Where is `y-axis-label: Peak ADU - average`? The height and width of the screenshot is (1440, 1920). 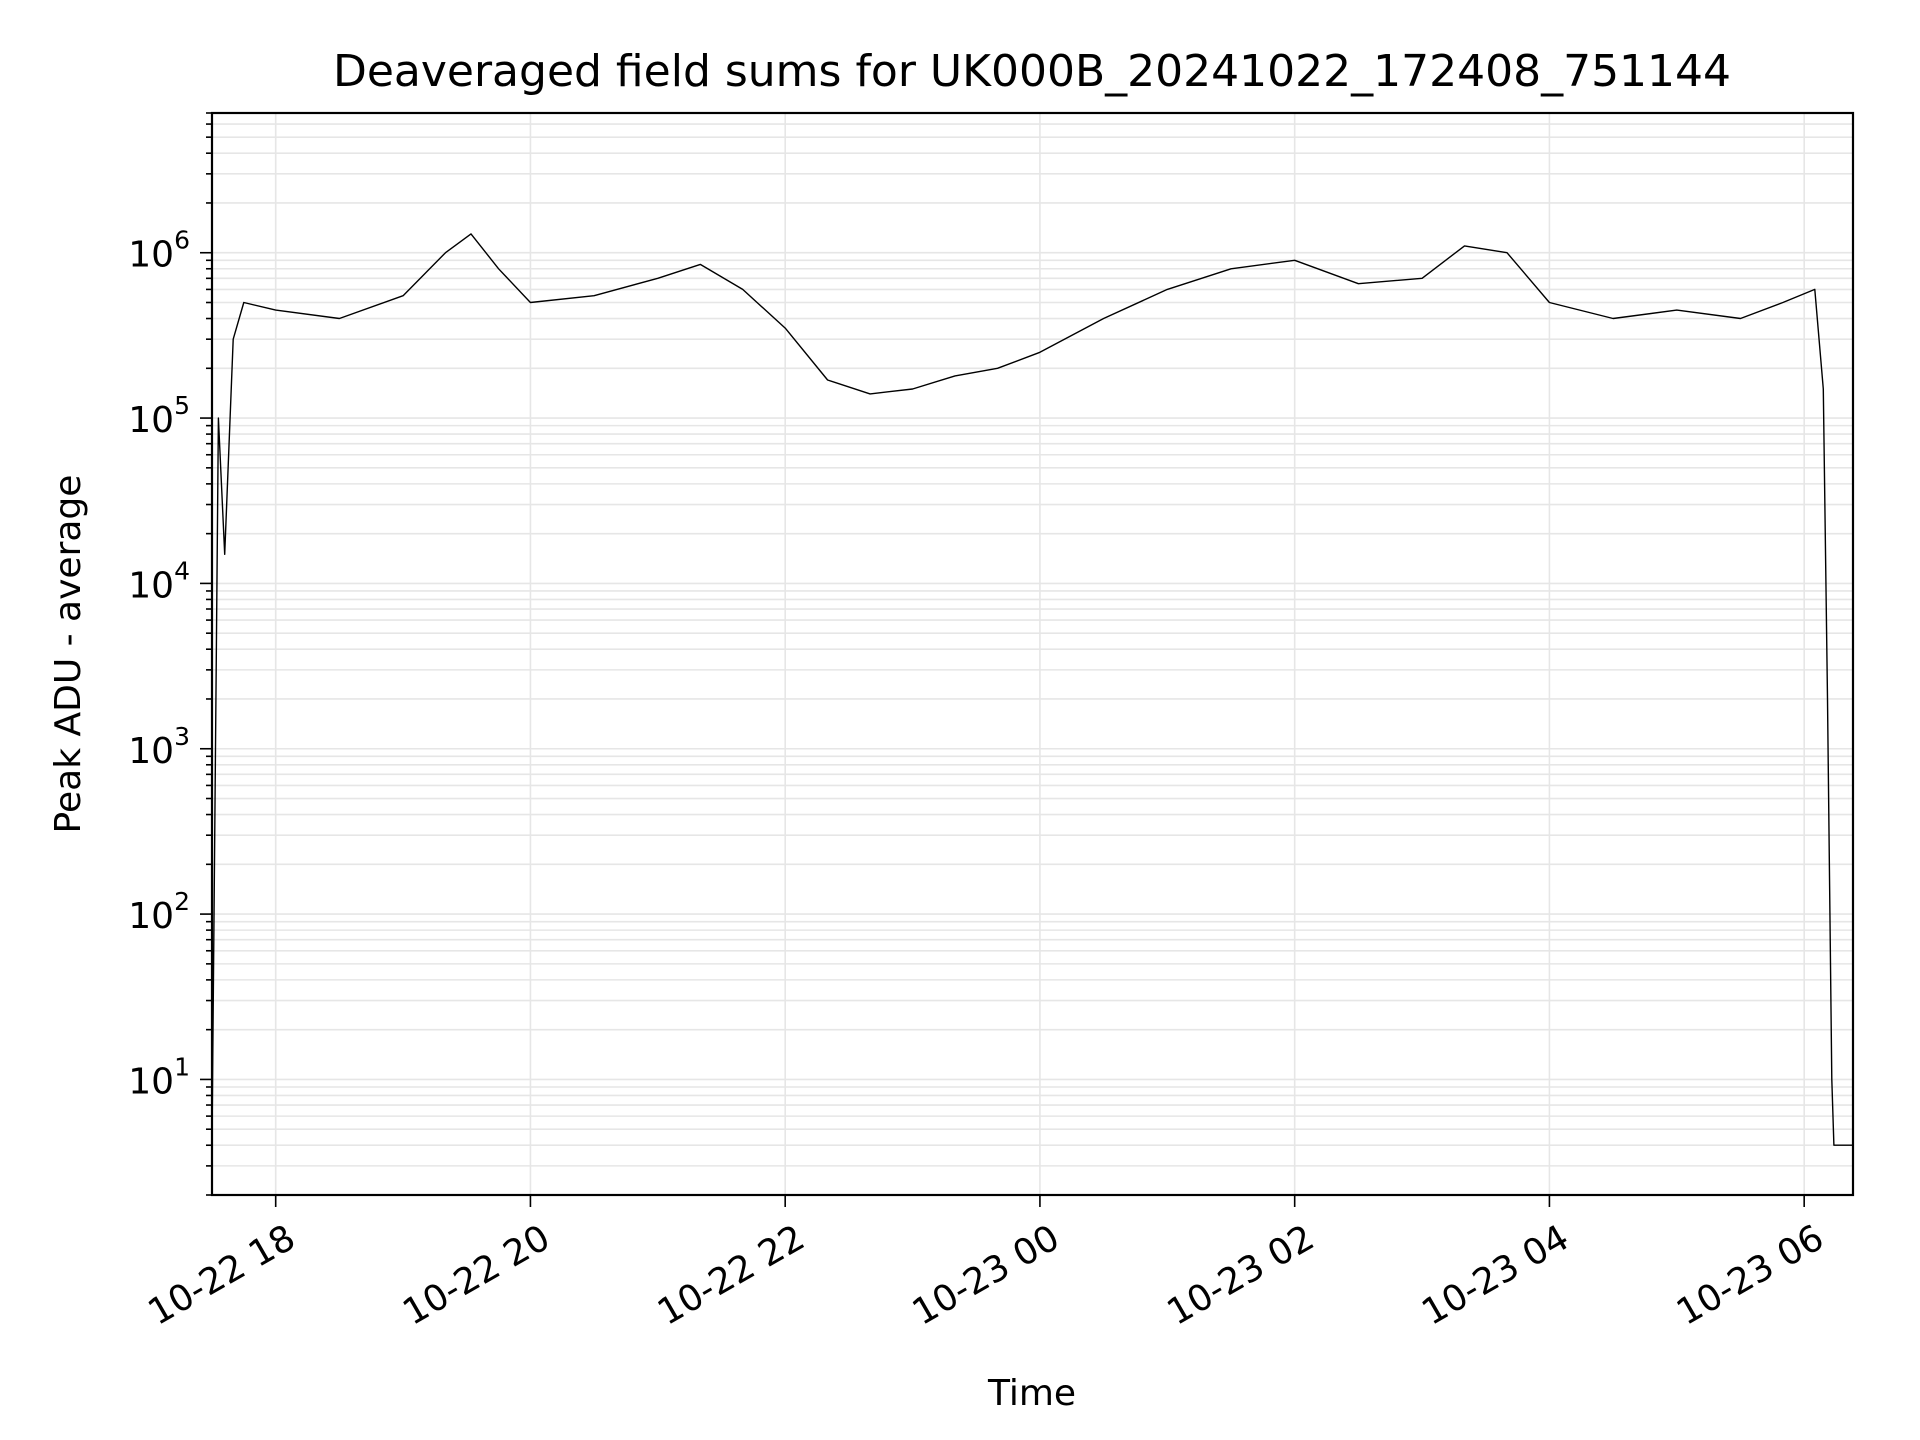 y-axis-label: Peak ADU - average is located at coordinates (68, 654).